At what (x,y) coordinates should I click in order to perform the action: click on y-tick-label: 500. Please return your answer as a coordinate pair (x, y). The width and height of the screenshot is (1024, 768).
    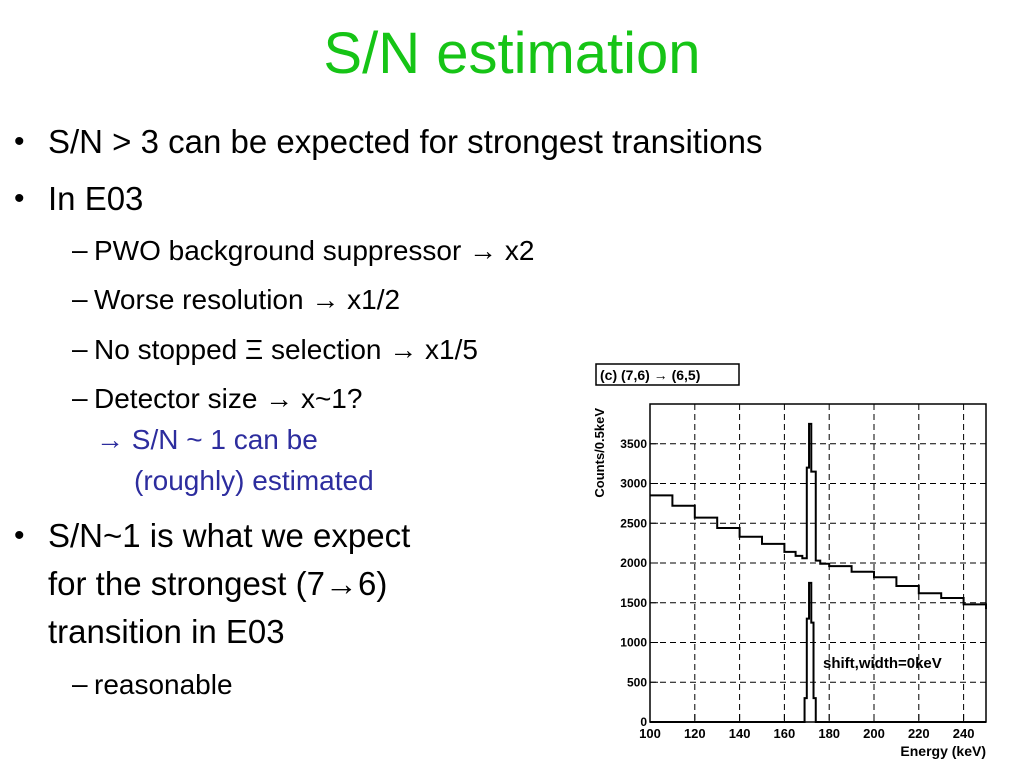
    Looking at the image, I should click on (637, 682).